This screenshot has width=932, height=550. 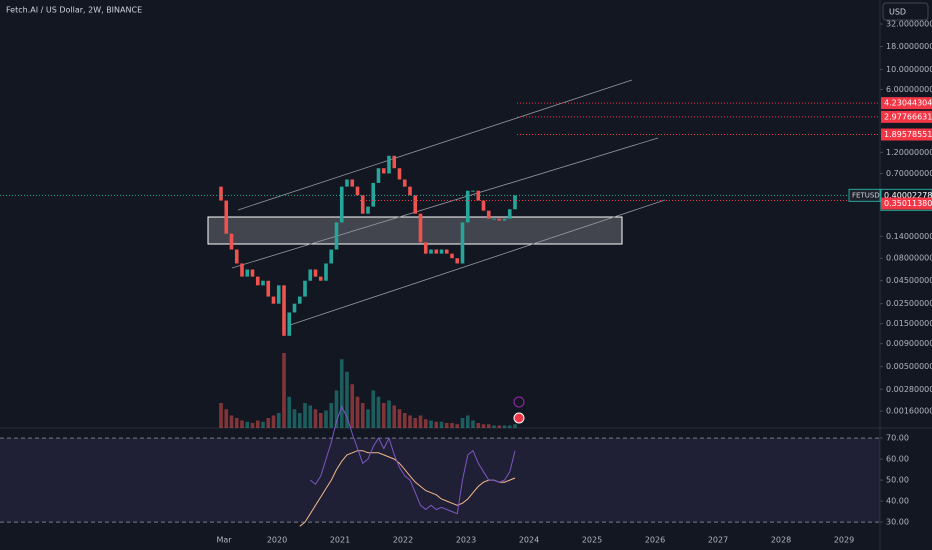 What do you see at coordinates (909, 46) in the screenshot?
I see `y-tick-label: 18.00000000` at bounding box center [909, 46].